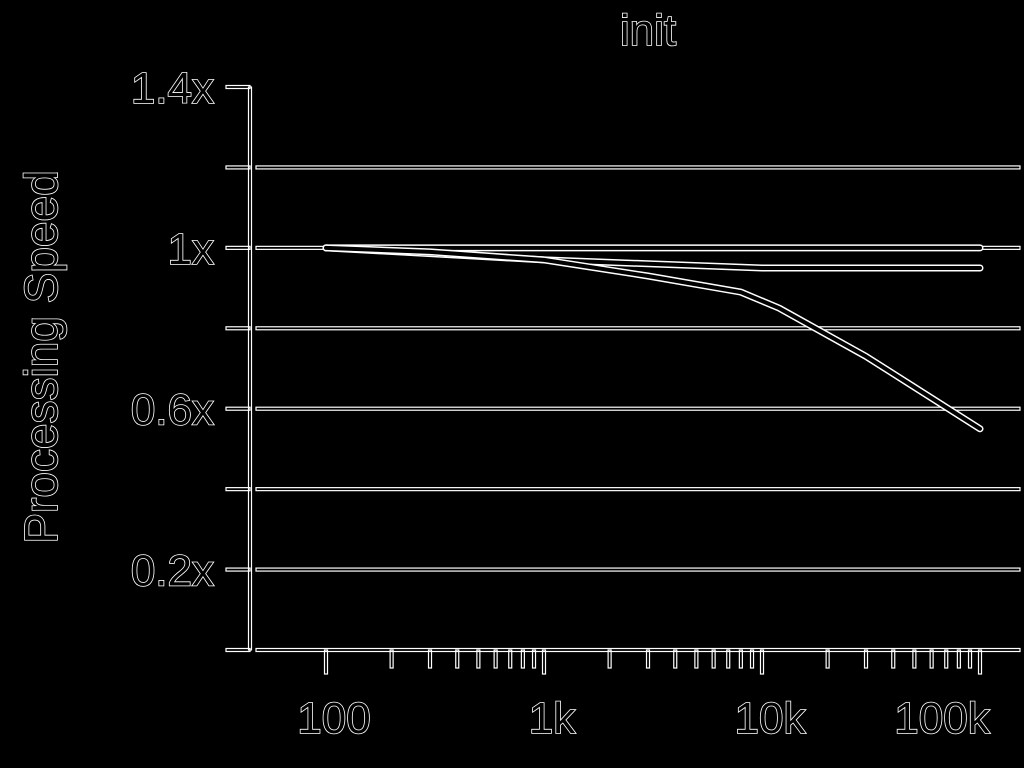 Image resolution: width=1024 pixels, height=768 pixels. What do you see at coordinates (638, 650) in the screenshot?
I see `x-axis-line` at bounding box center [638, 650].